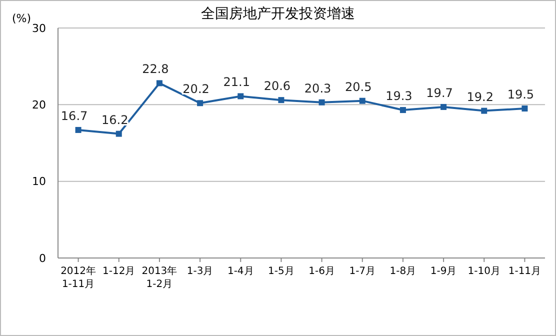  Describe the element at coordinates (399, 96) in the screenshot. I see `data-label: 19.3` at that location.